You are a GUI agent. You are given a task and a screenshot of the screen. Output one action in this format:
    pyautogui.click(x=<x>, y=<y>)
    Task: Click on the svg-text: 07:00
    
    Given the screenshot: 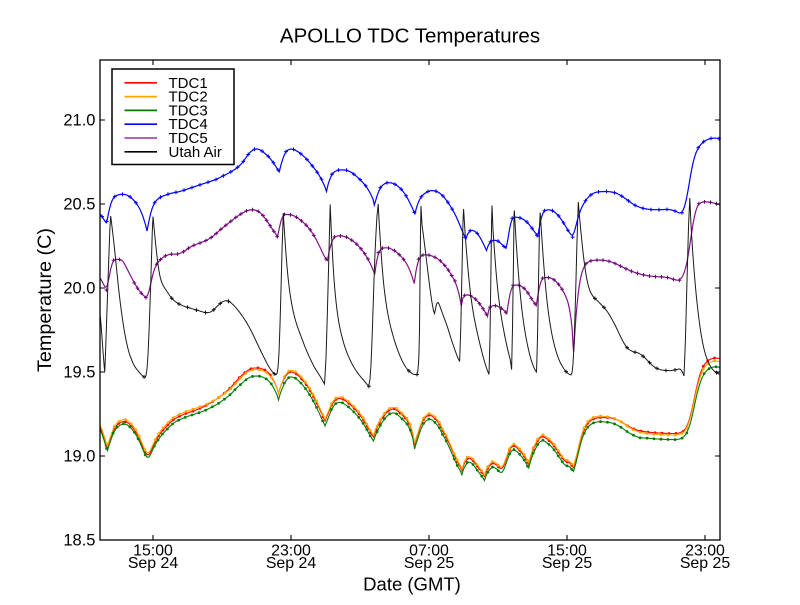 What is the action you would take?
    pyautogui.click(x=429, y=551)
    